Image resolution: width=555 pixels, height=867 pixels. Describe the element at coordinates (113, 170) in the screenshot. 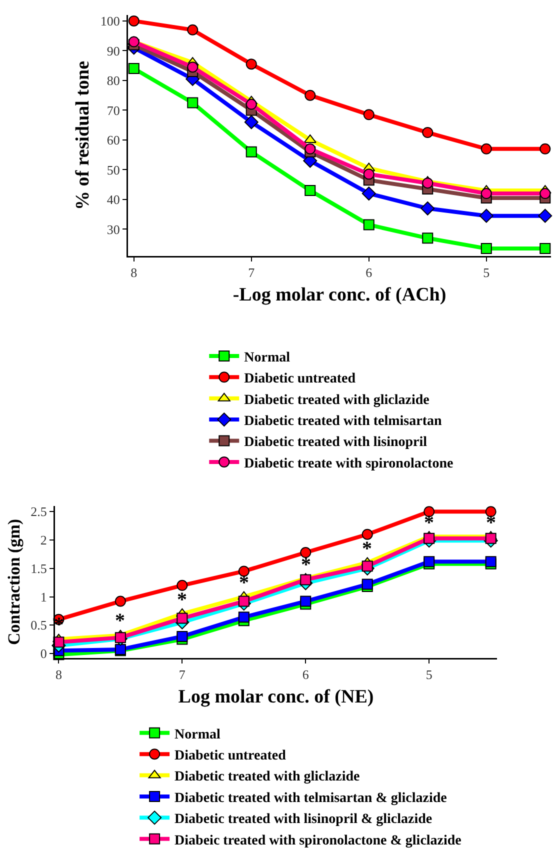

I see `y-tick-label: 50` at that location.